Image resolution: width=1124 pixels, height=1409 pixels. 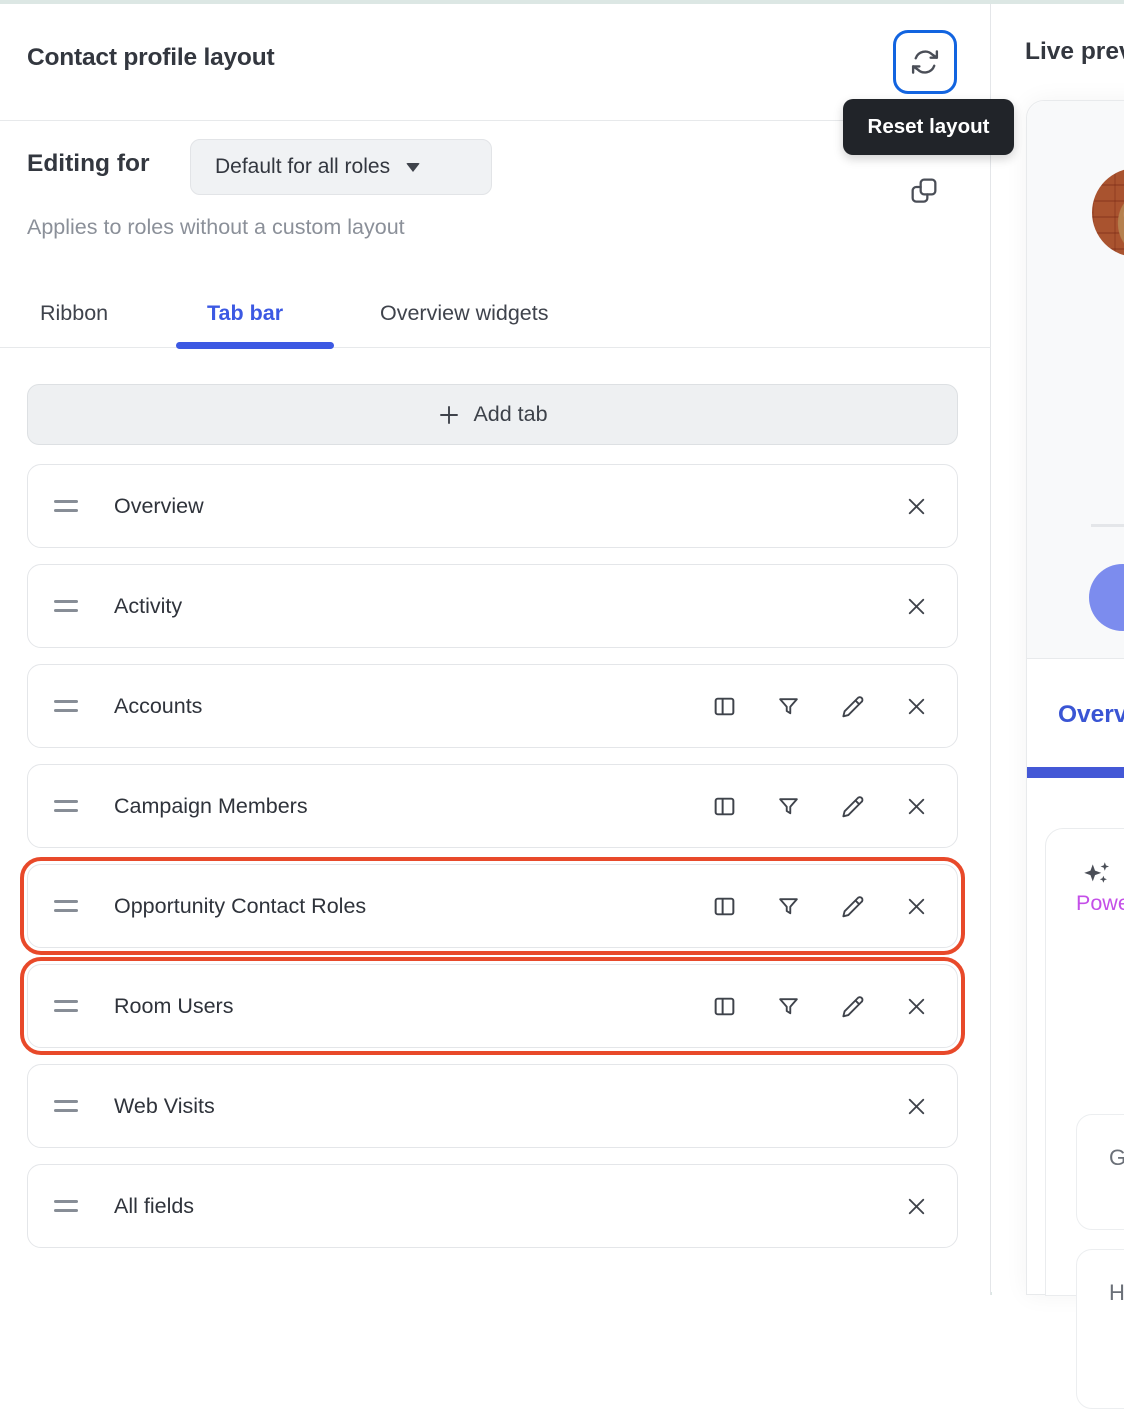 What do you see at coordinates (1116, 1292) in the screenshot?
I see `preview-field-label: H` at bounding box center [1116, 1292].